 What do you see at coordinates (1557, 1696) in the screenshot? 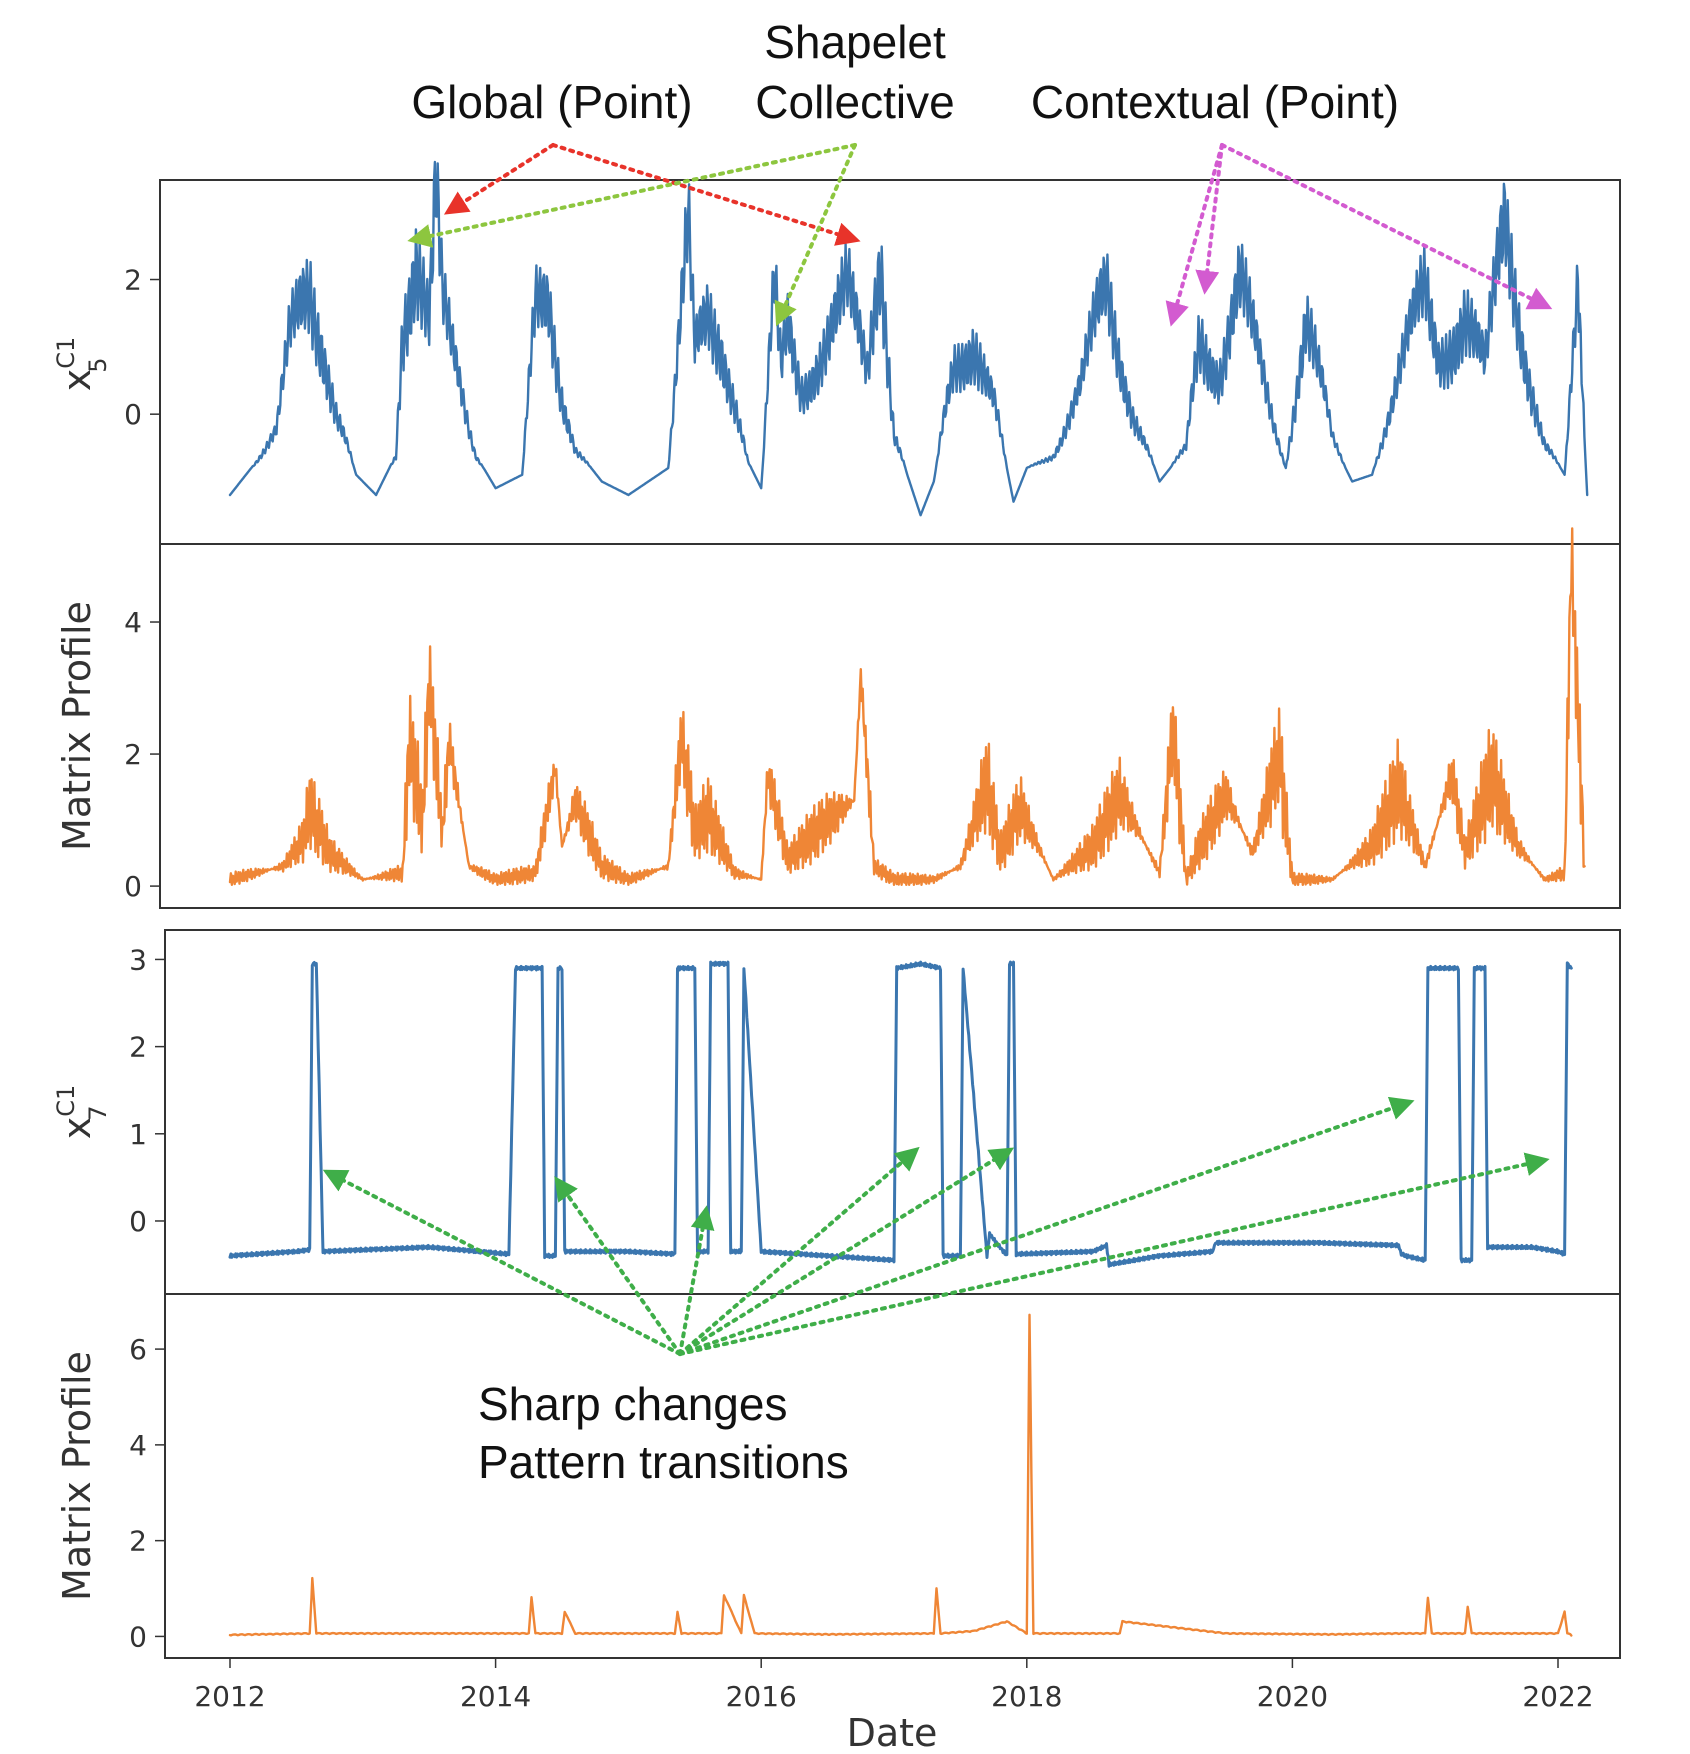
I see `xtick-label-5: 2022` at bounding box center [1557, 1696].